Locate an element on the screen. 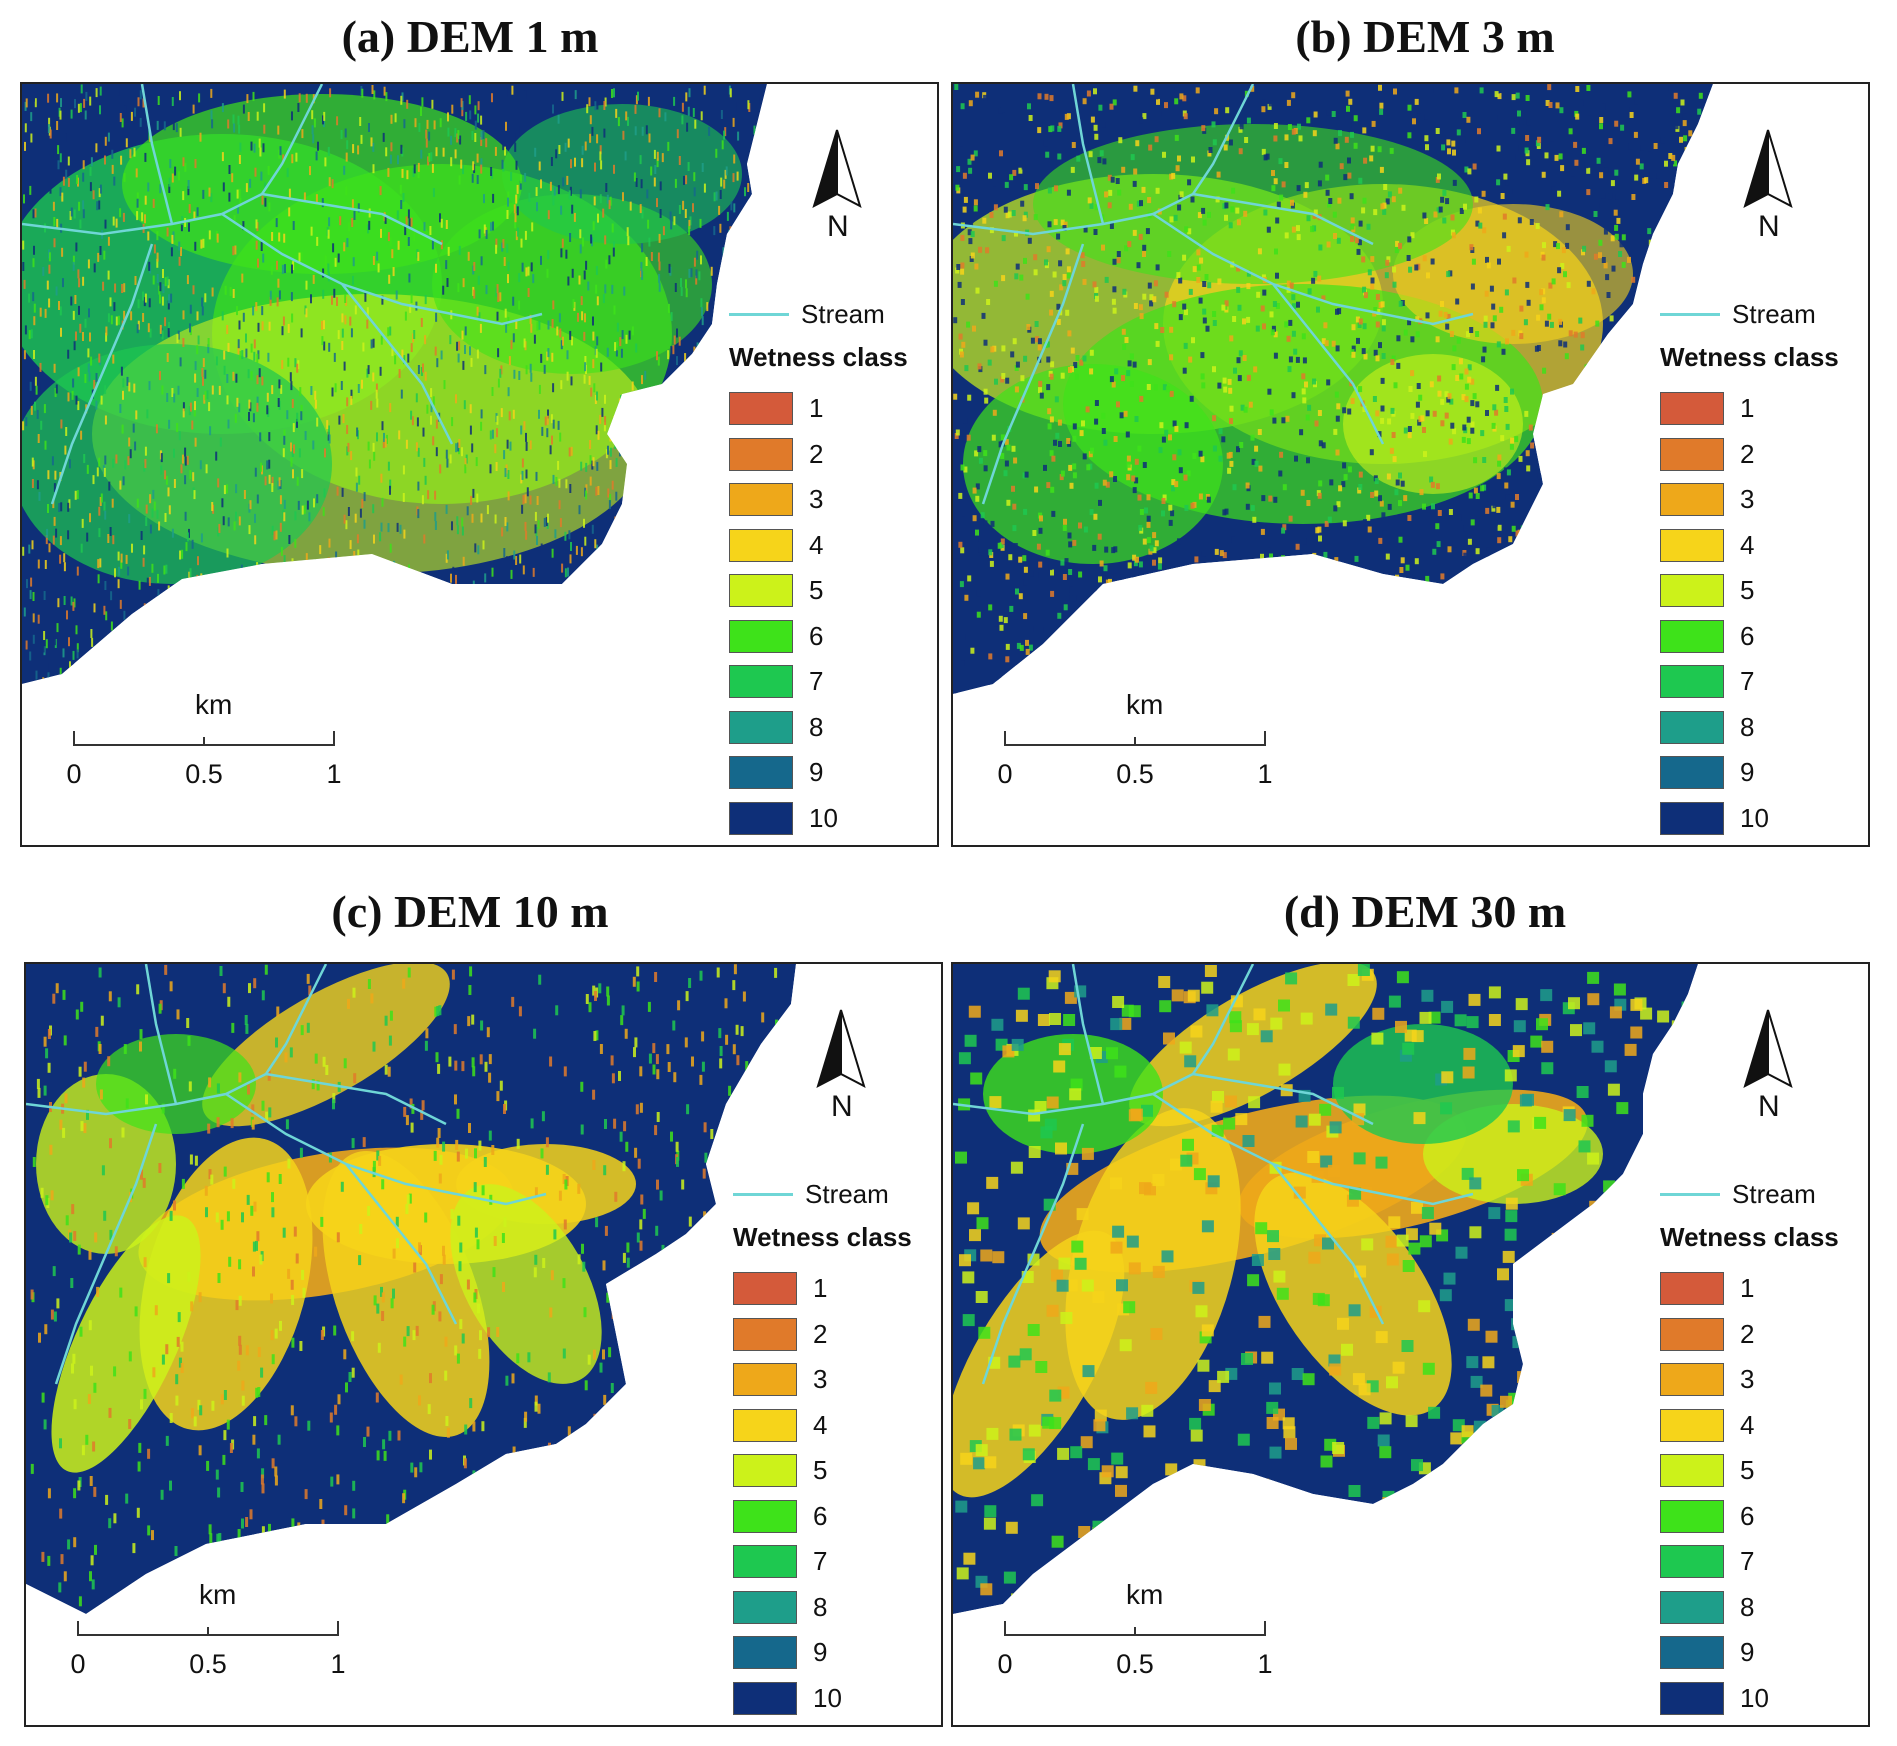 Image resolution: width=1897 pixels, height=1746 pixels. legend-label: 3 is located at coordinates (816, 499).